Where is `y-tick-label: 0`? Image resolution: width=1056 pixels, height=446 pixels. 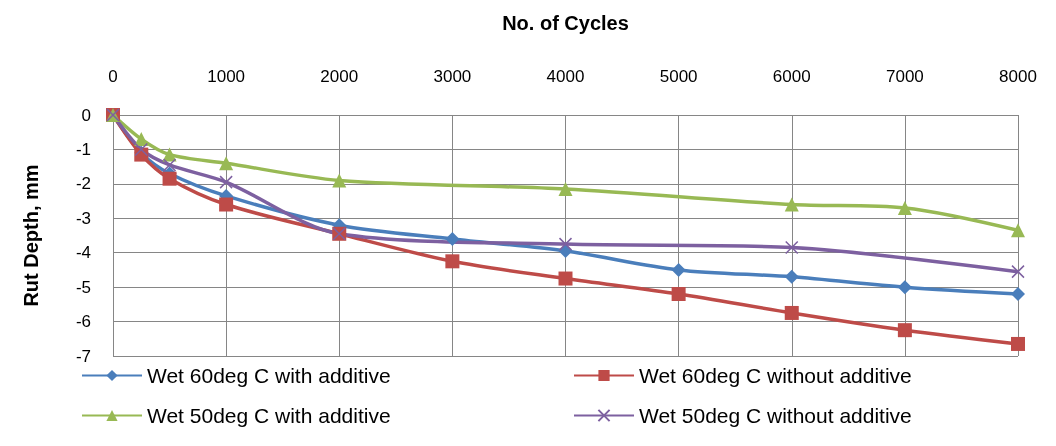
y-tick-label: 0 is located at coordinates (86, 115).